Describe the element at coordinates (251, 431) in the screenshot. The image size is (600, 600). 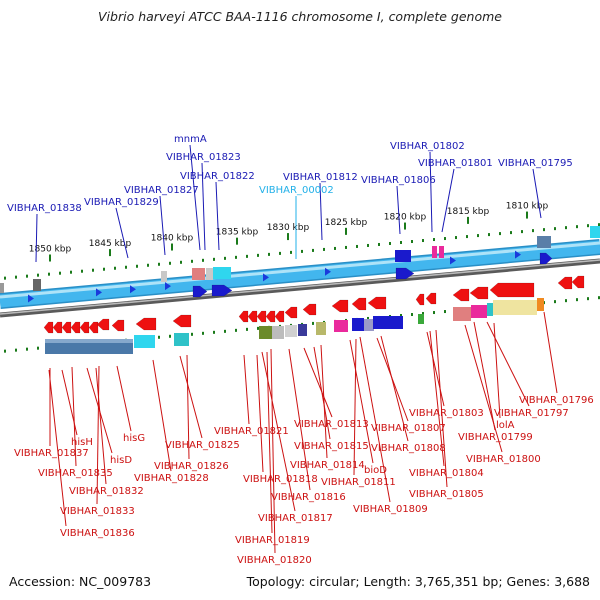
I see `bottom-label: VIBHAR_01821` at that location.